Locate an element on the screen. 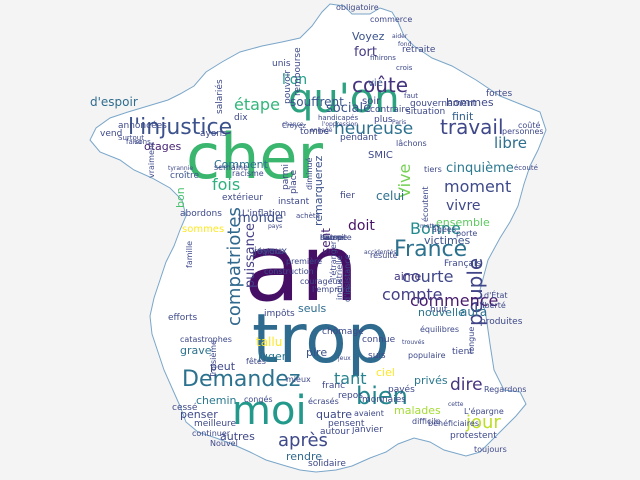  cloud-word: lâchons is located at coordinates (411, 143).